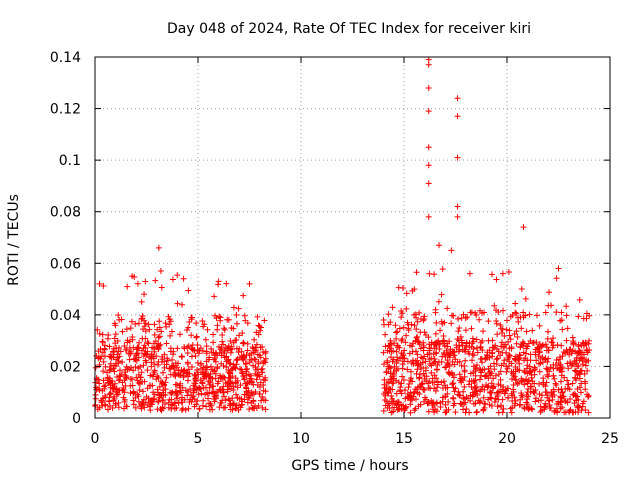  What do you see at coordinates (65, 213) in the screenshot?
I see `y-tick-label: 0.08` at bounding box center [65, 213].